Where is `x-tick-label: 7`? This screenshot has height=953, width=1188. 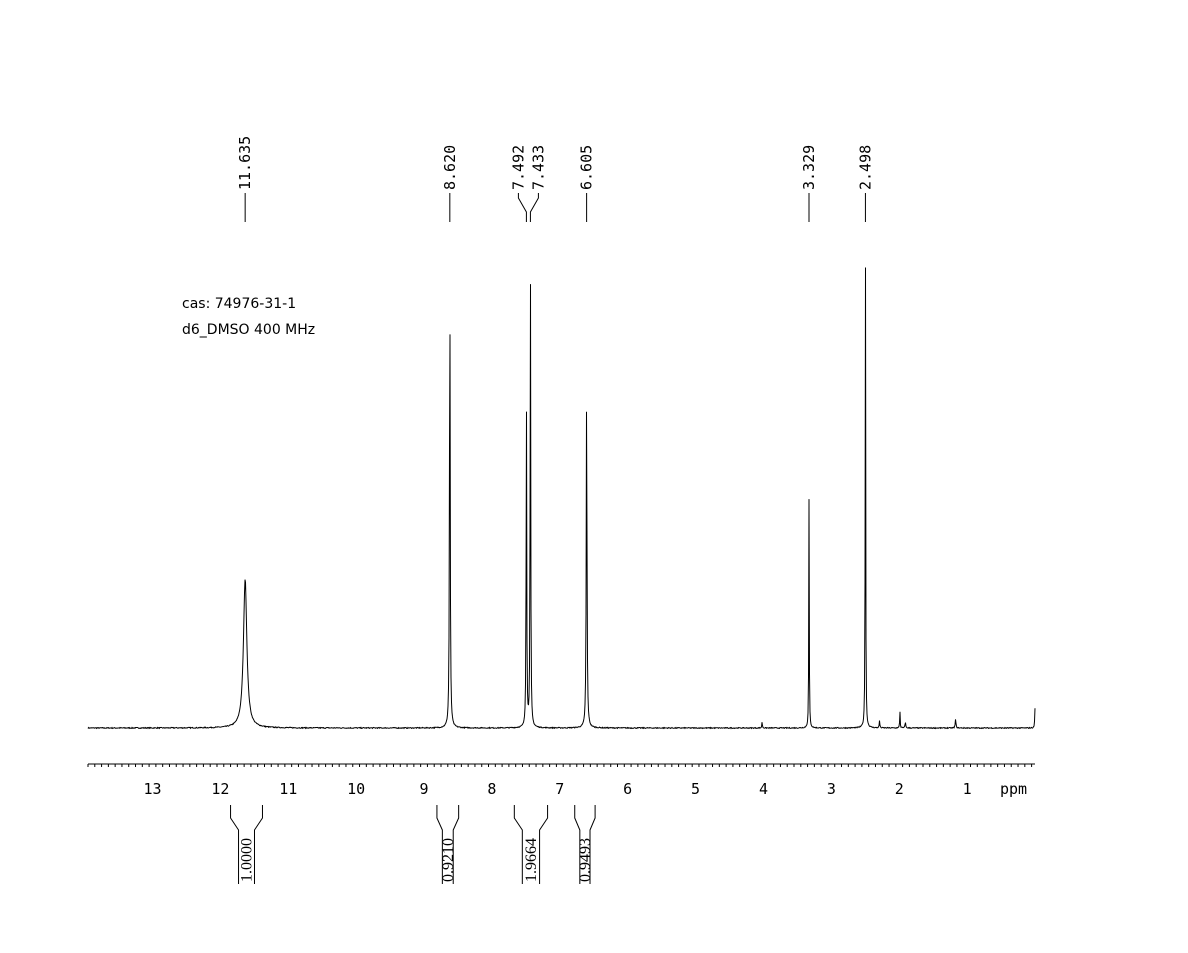 x-tick-label: 7 is located at coordinates (559, 789).